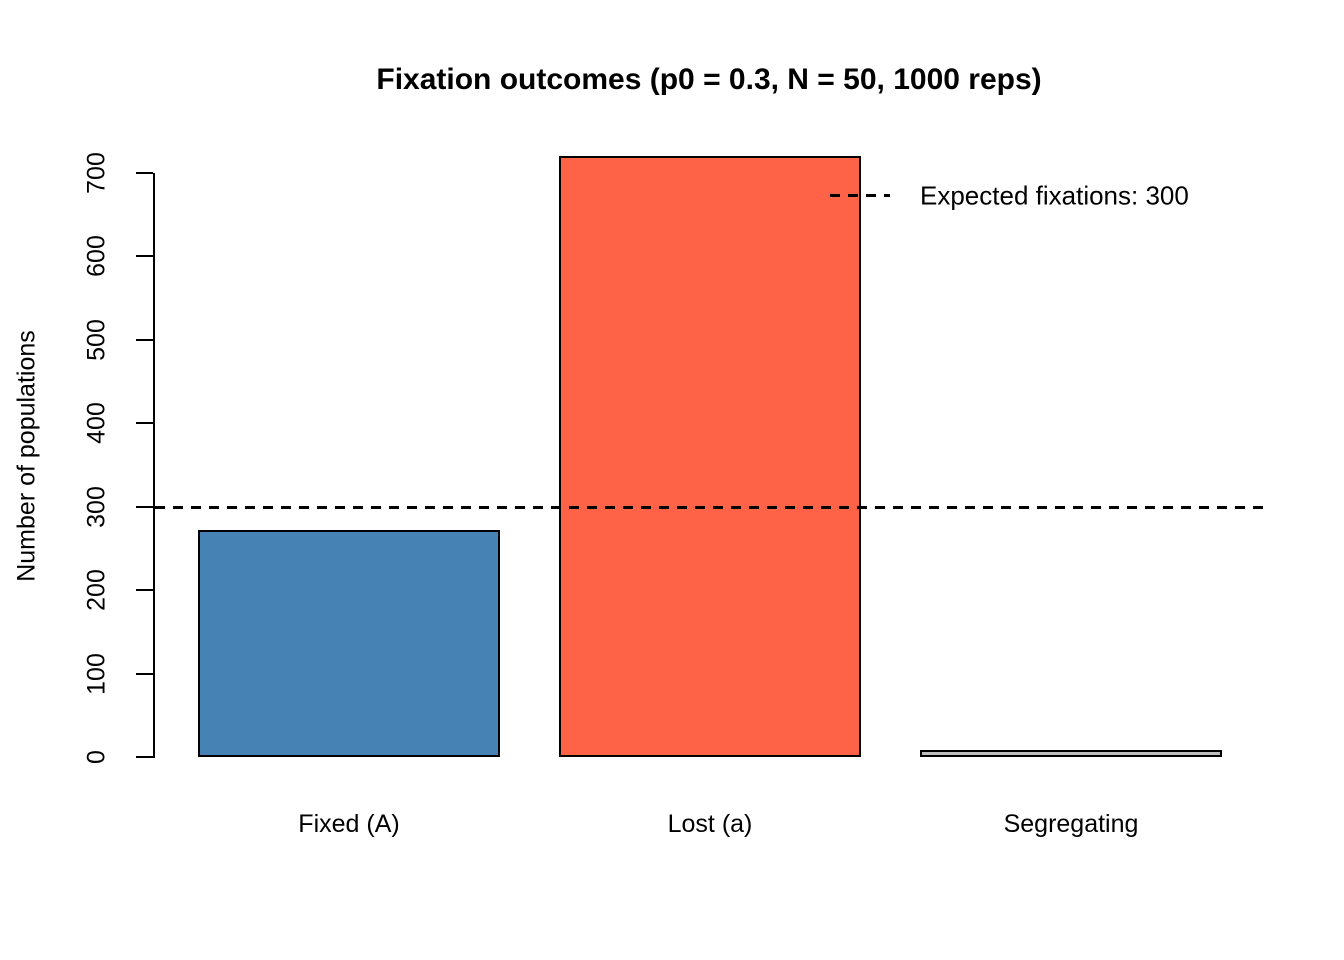 Image resolution: width=1344 pixels, height=960 pixels. What do you see at coordinates (349, 824) in the screenshot?
I see `x-category-label: Fixed (A)` at bounding box center [349, 824].